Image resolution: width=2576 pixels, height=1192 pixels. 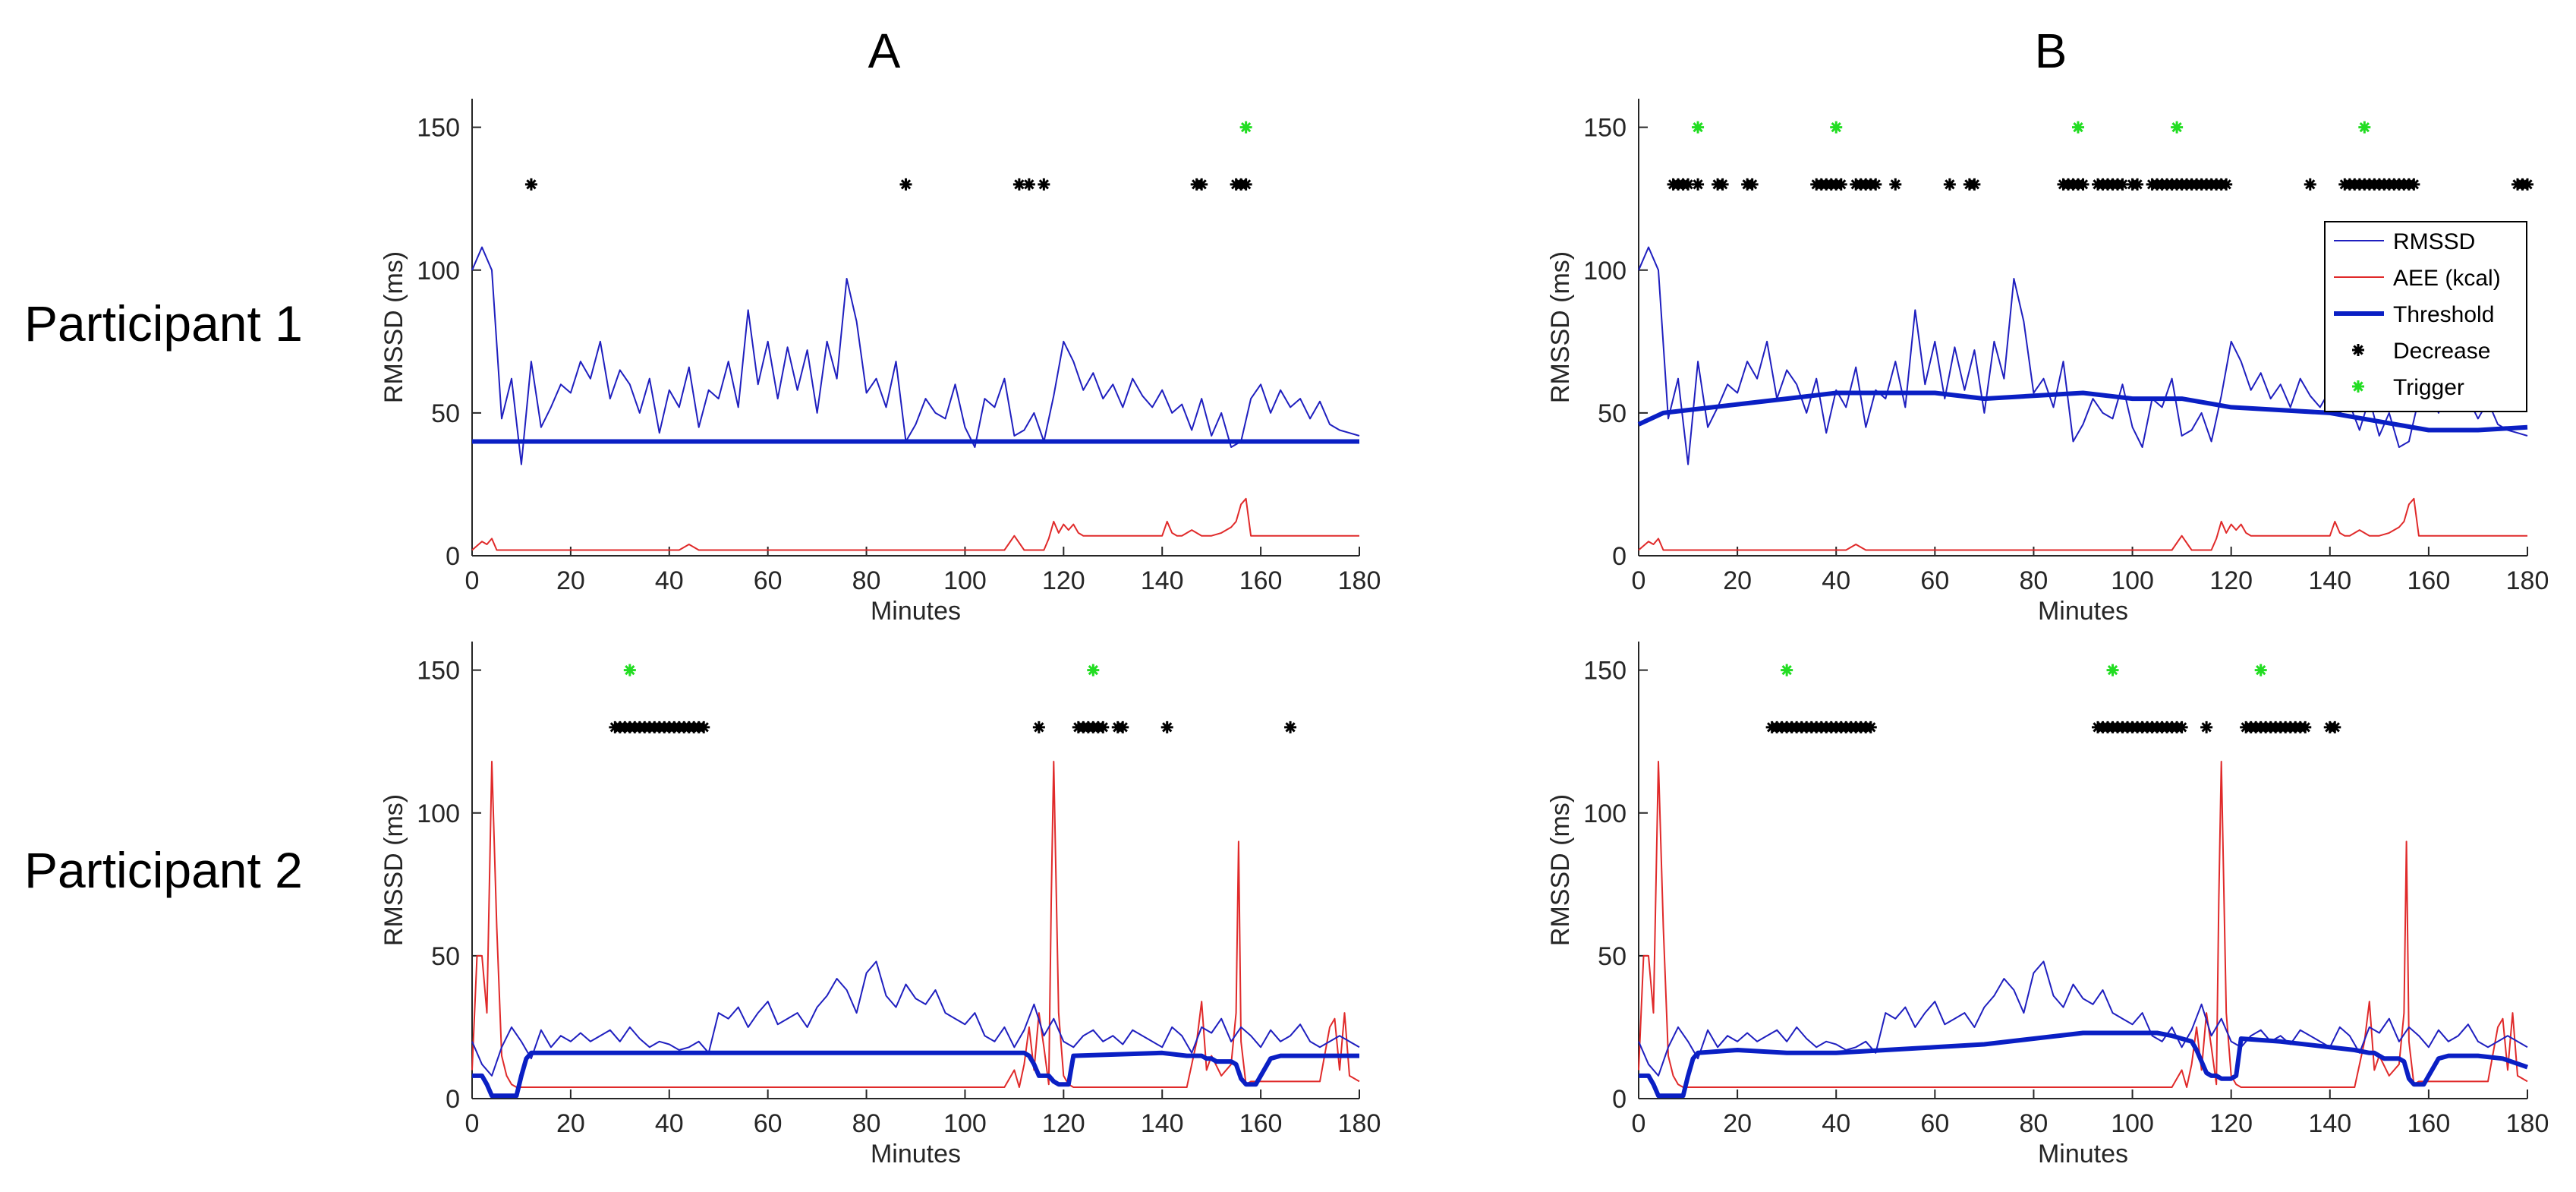 What do you see at coordinates (1639, 1123) in the screenshot?
I see `x-tick-label: 0` at bounding box center [1639, 1123].